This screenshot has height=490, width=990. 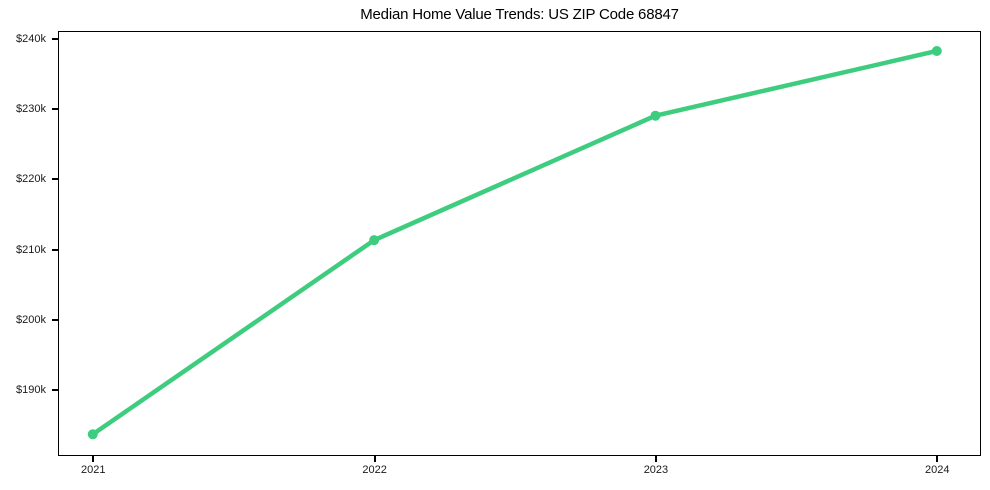 I want to click on y-tick-label: $230k, so click(x=31, y=109).